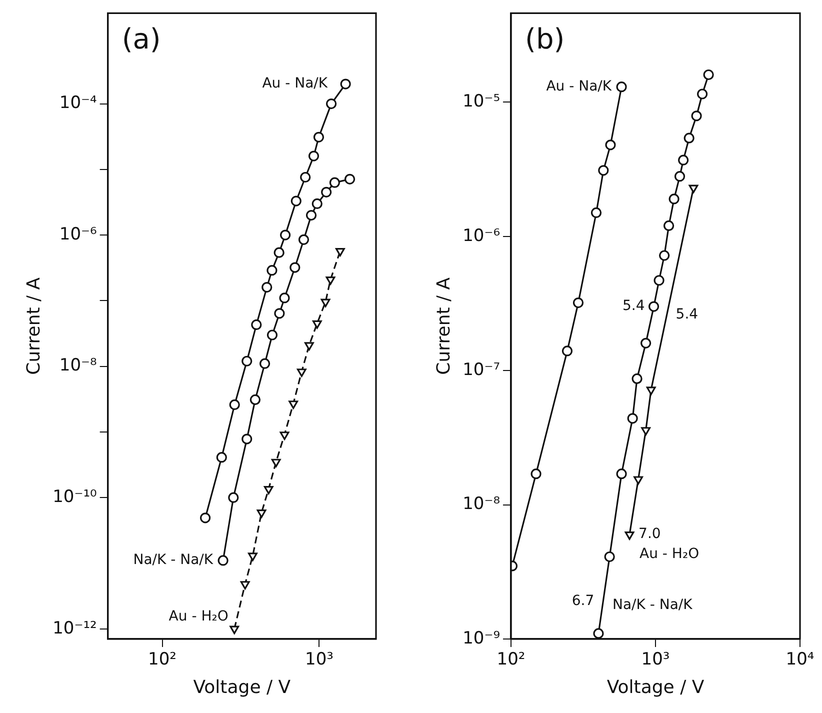 This screenshot has width=822, height=713. Describe the element at coordinates (545, 39) in the screenshot. I see `annotation: (b)` at that location.